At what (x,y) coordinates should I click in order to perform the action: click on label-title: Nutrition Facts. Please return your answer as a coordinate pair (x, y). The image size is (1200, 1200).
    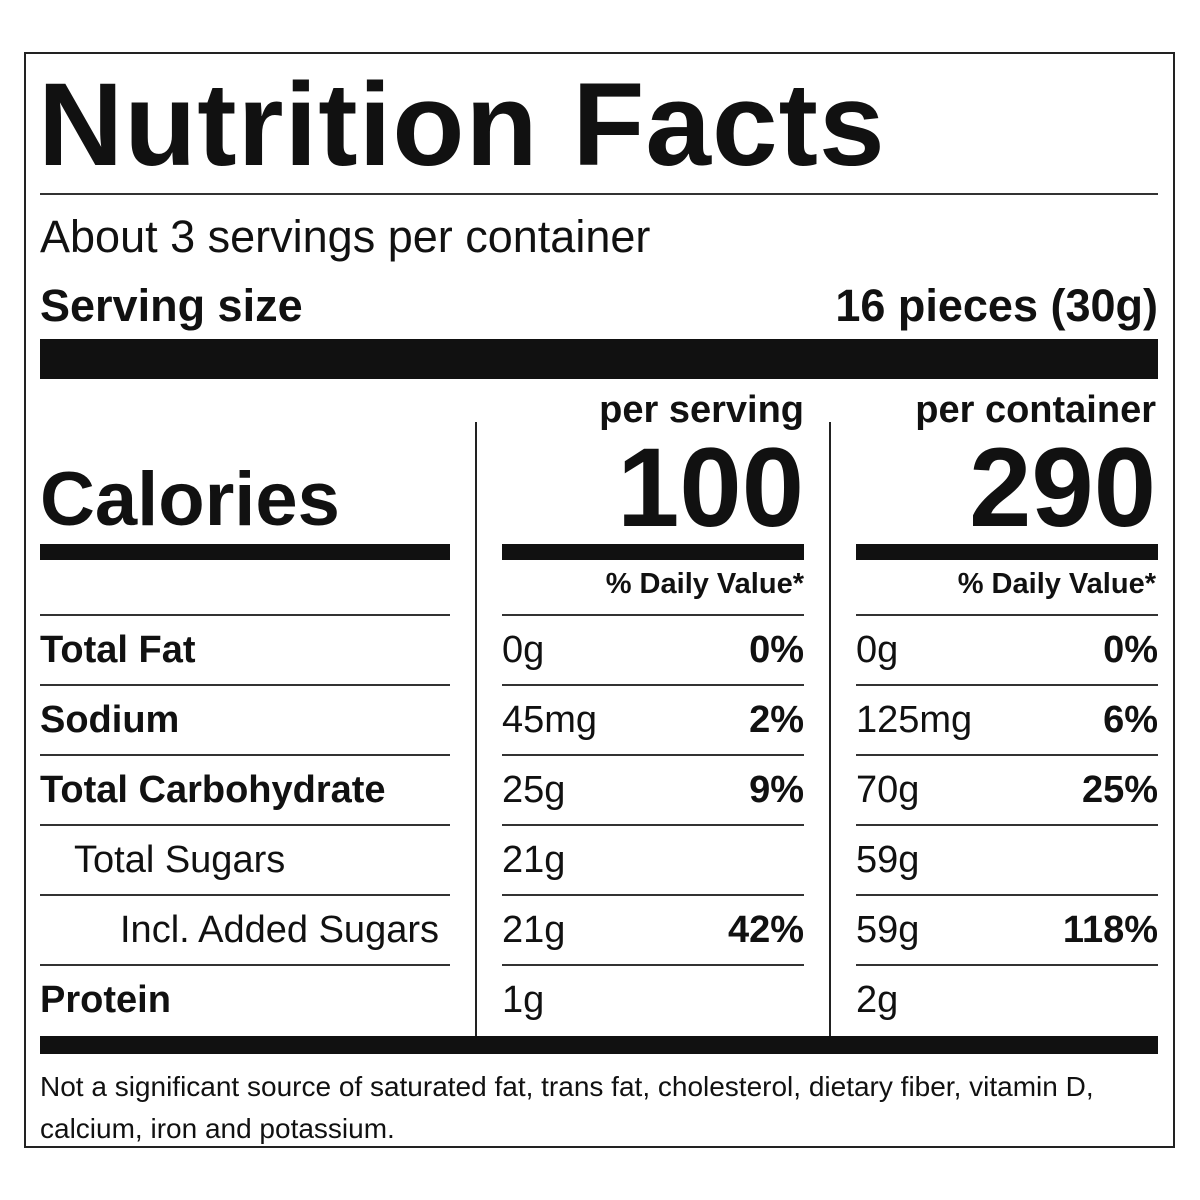
    Looking at the image, I should click on (462, 125).